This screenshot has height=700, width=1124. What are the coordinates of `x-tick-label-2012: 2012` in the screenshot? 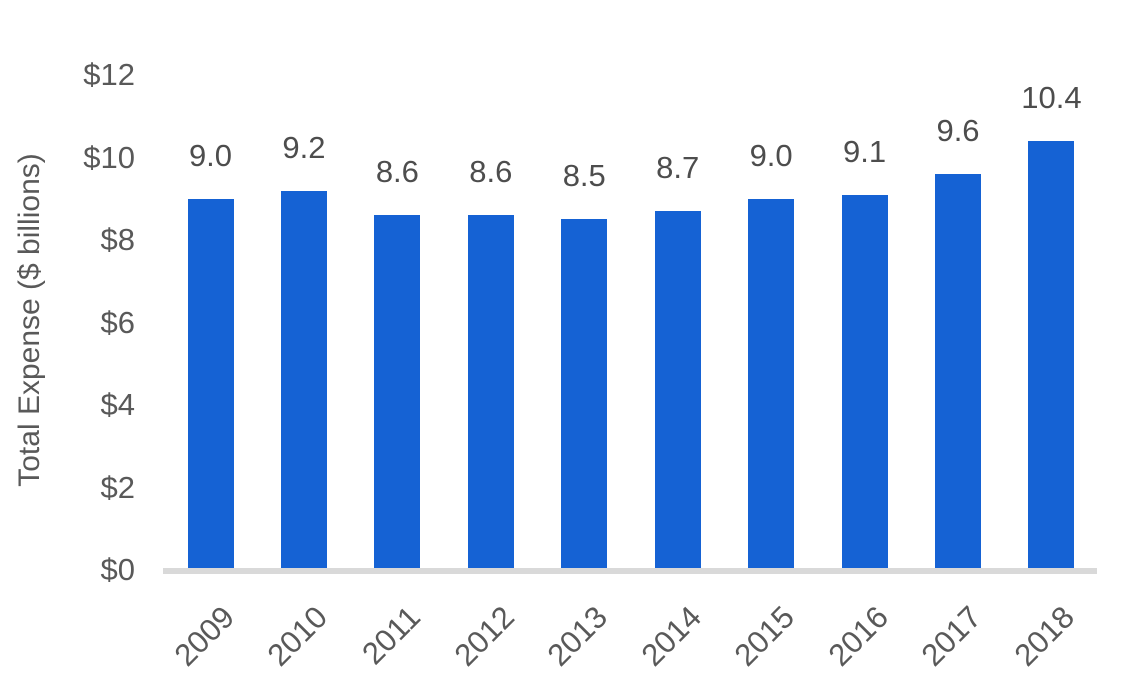 It's located at (484, 636).